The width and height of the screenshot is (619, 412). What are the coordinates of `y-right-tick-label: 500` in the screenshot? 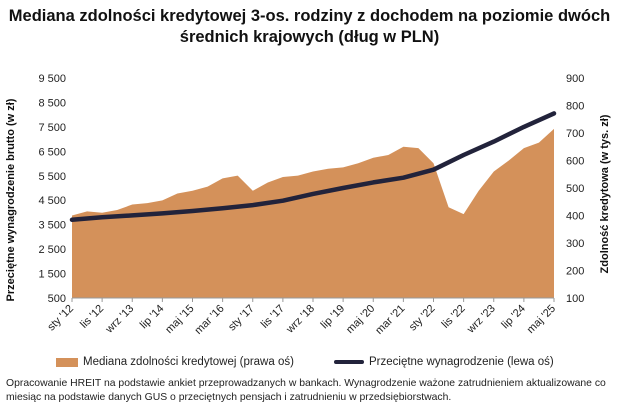 It's located at (575, 189).